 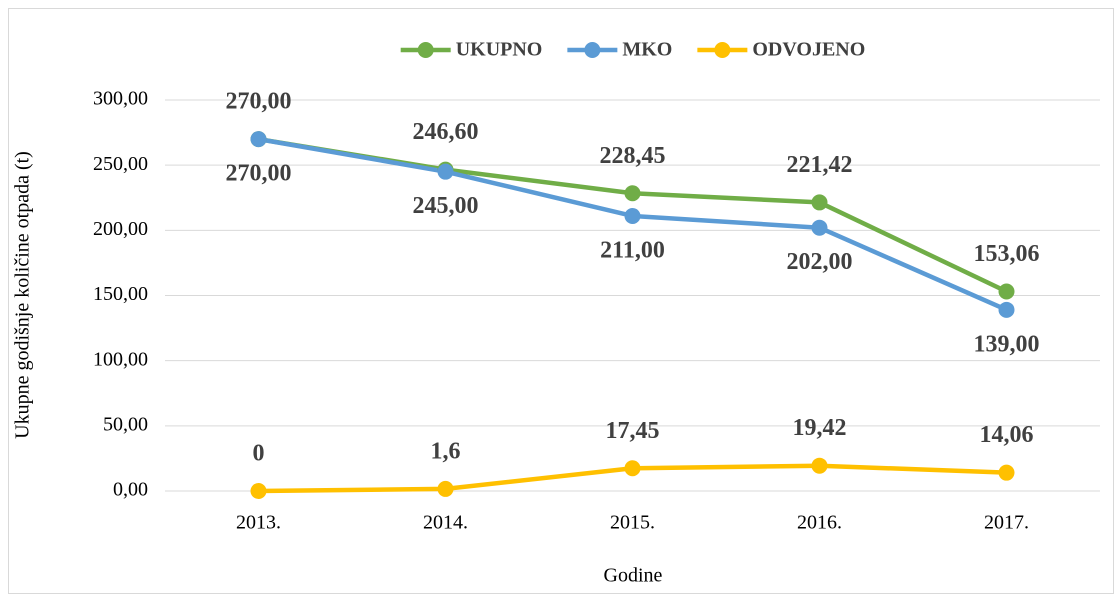 What do you see at coordinates (120, 164) in the screenshot?
I see `y-tick-label: 250,00` at bounding box center [120, 164].